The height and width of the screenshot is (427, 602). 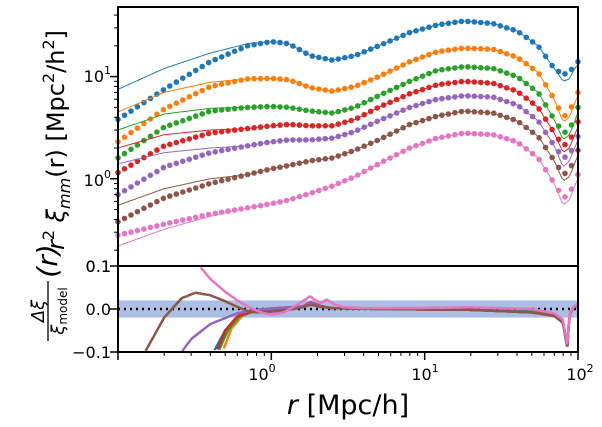 I want to click on residual-line-pink, so click(x=388, y=305).